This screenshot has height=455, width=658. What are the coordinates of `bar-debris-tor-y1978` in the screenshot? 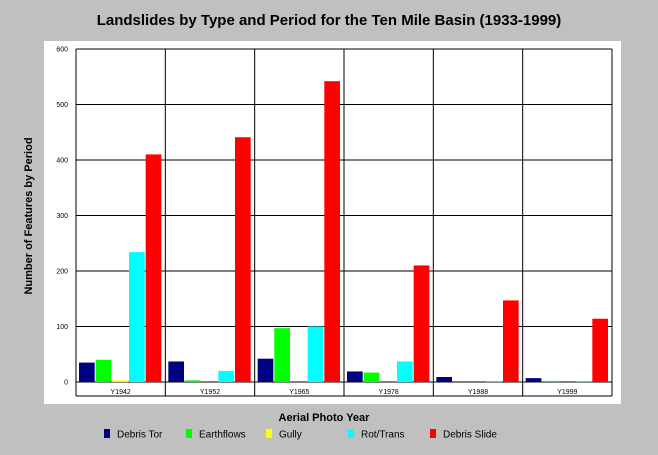 It's located at (355, 376).